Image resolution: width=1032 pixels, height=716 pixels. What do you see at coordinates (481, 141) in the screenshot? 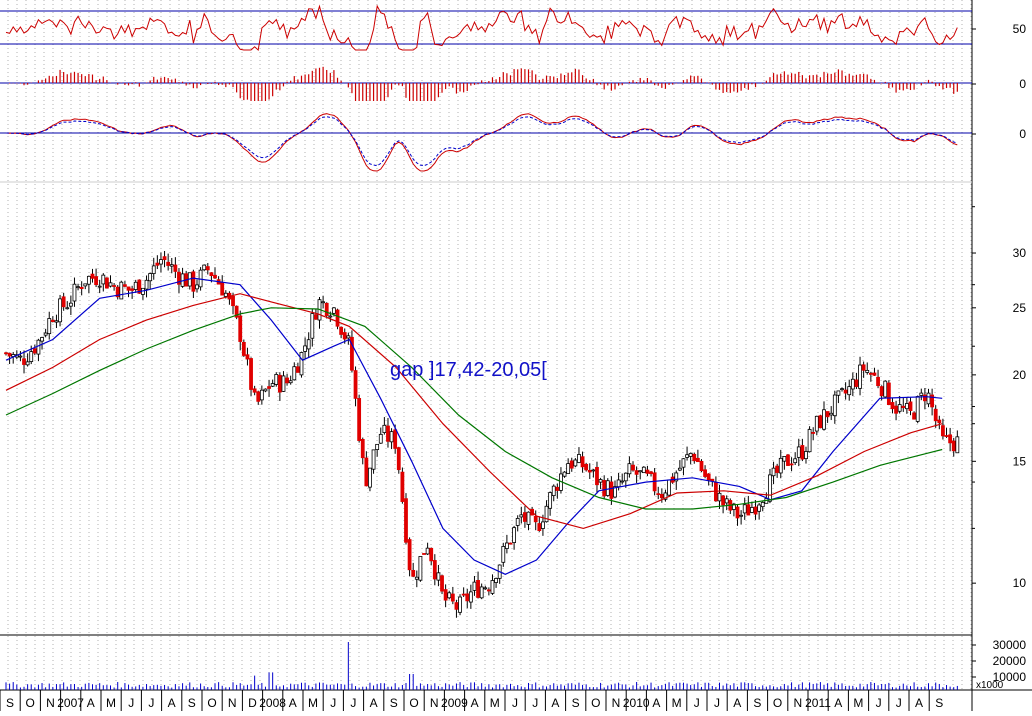
I see `macd-signal-line` at bounding box center [481, 141].